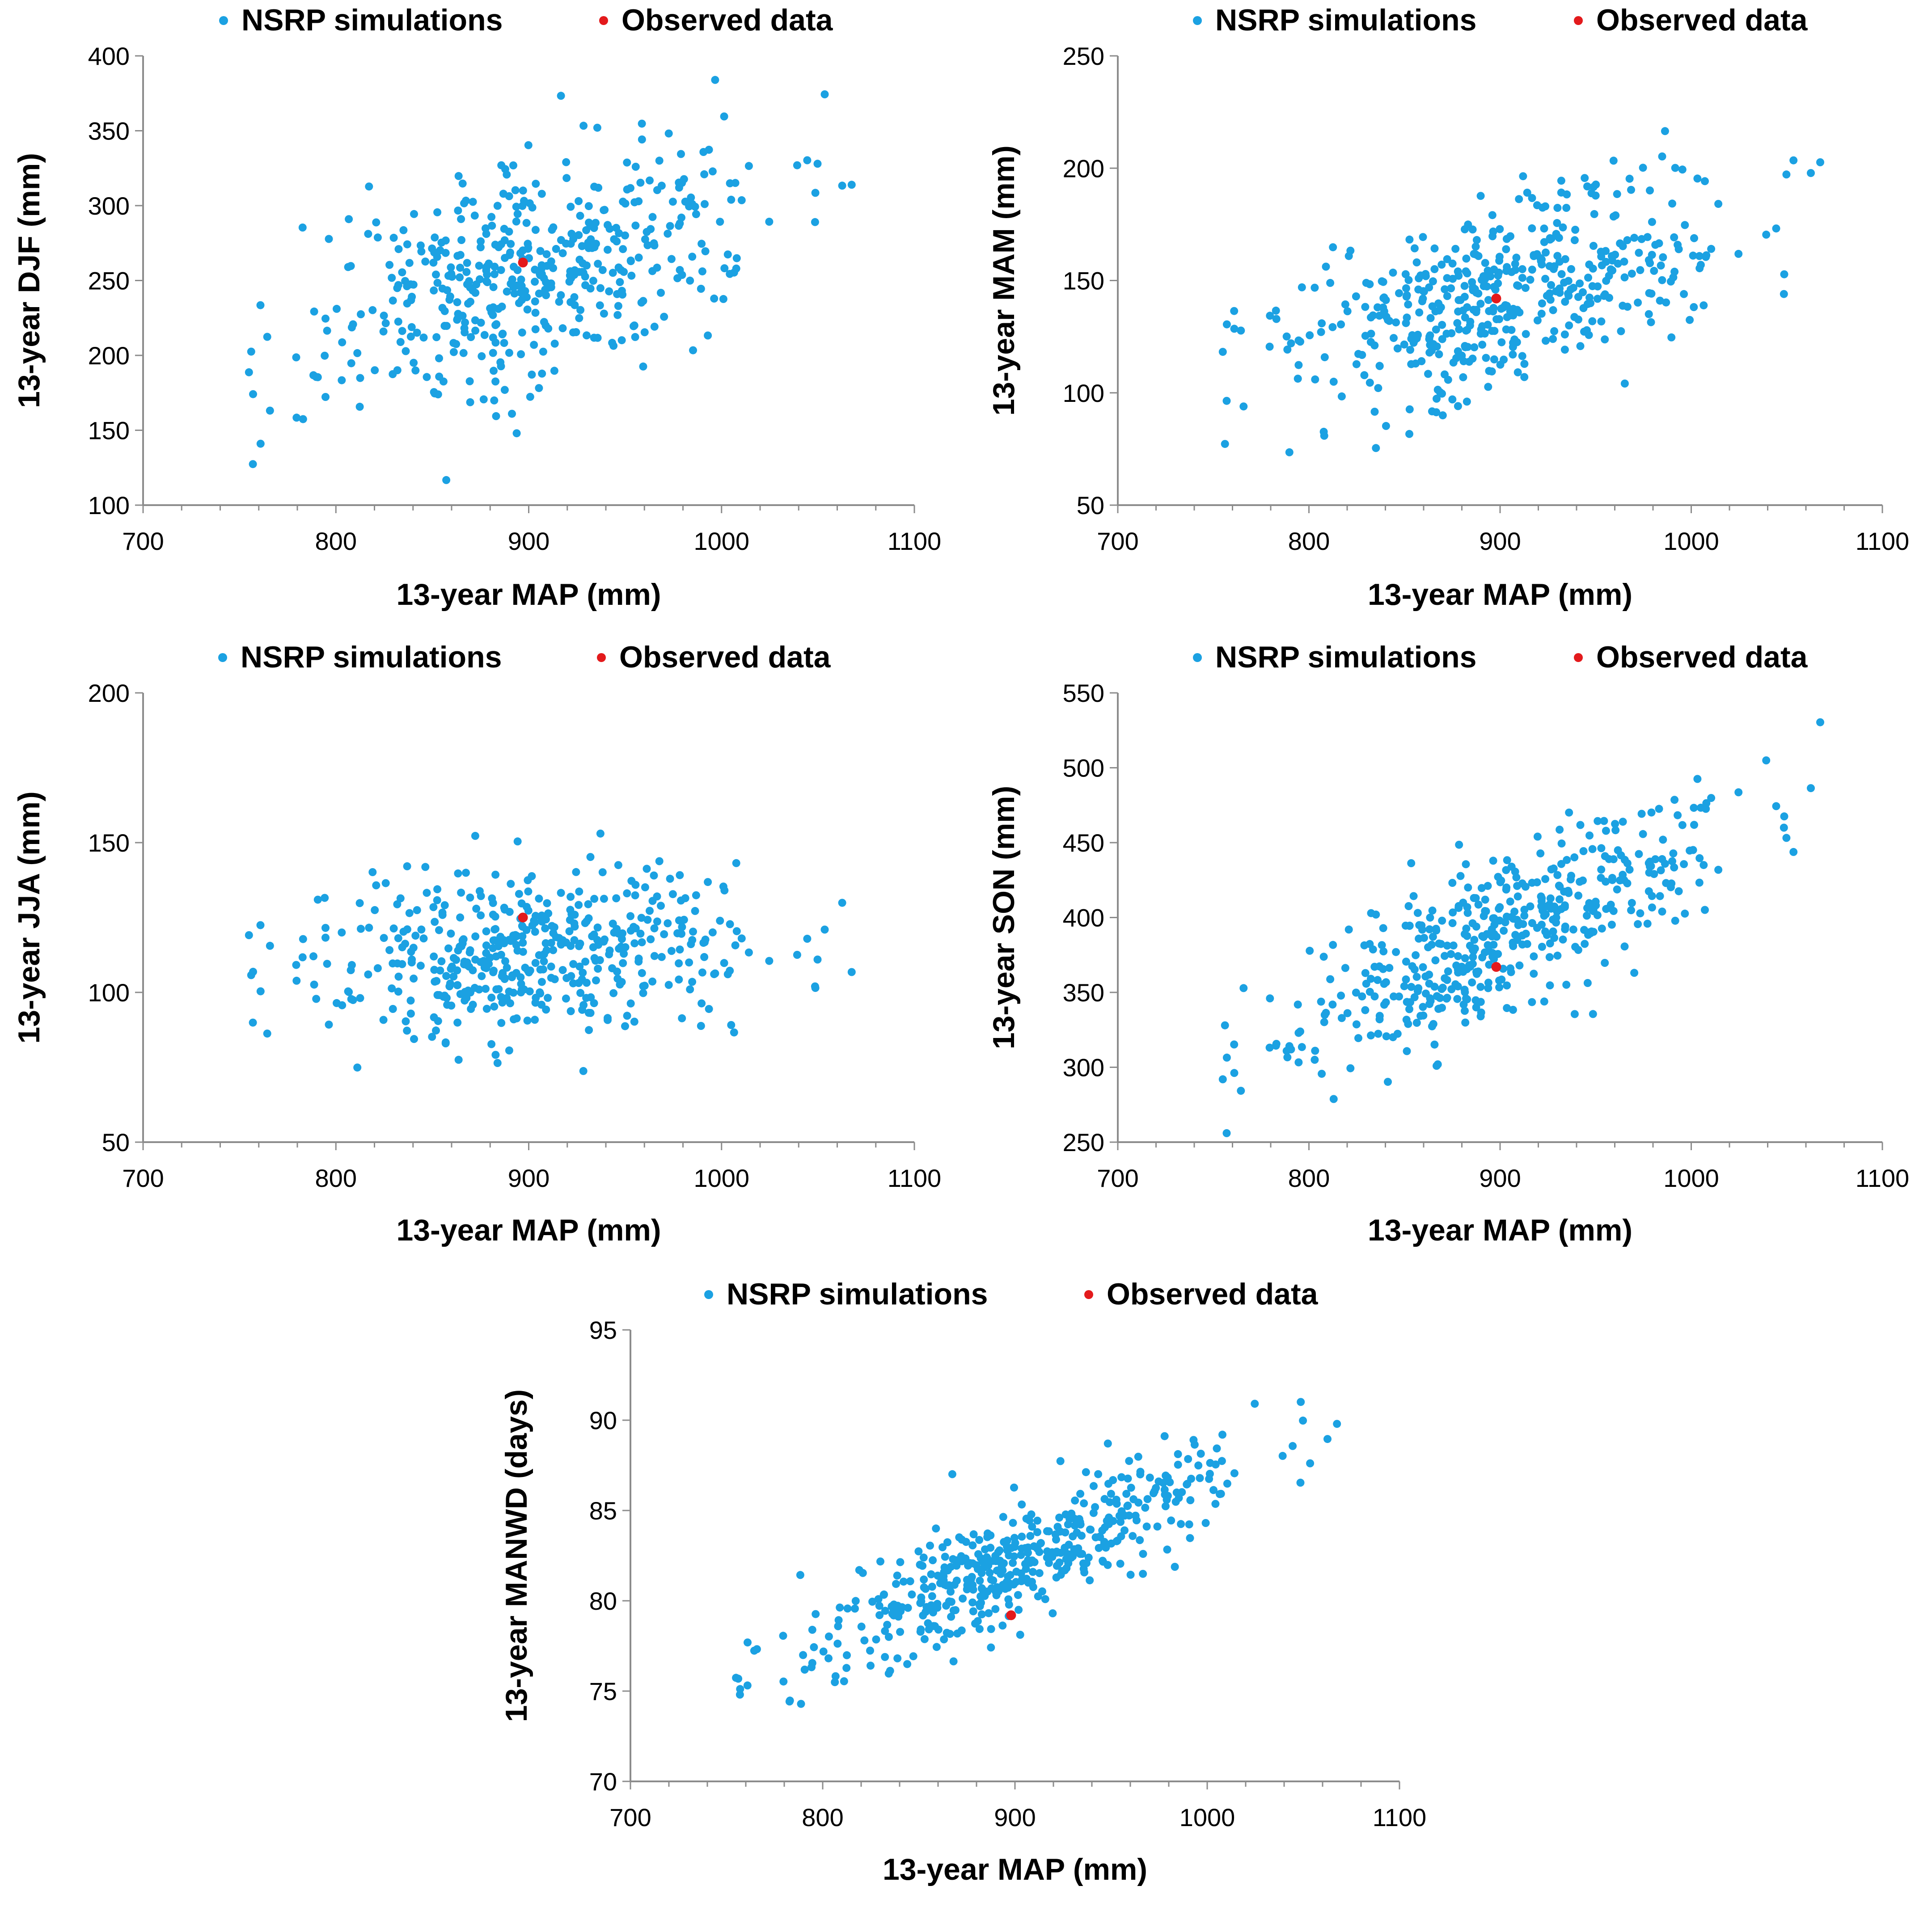 The height and width of the screenshot is (1907, 1932). What do you see at coordinates (109, 281) in the screenshot?
I see `y-tick-label: 250` at bounding box center [109, 281].